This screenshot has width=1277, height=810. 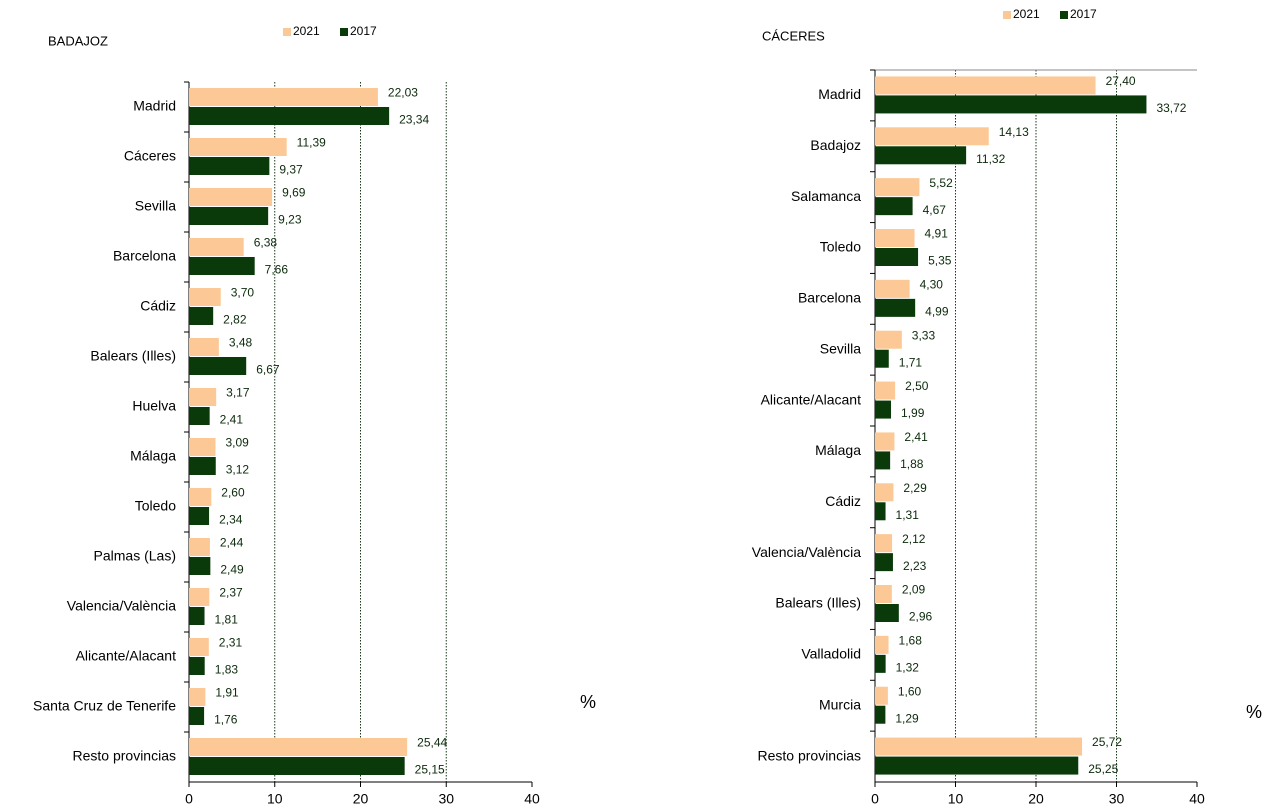 I want to click on value-label: 1,71, so click(x=911, y=362).